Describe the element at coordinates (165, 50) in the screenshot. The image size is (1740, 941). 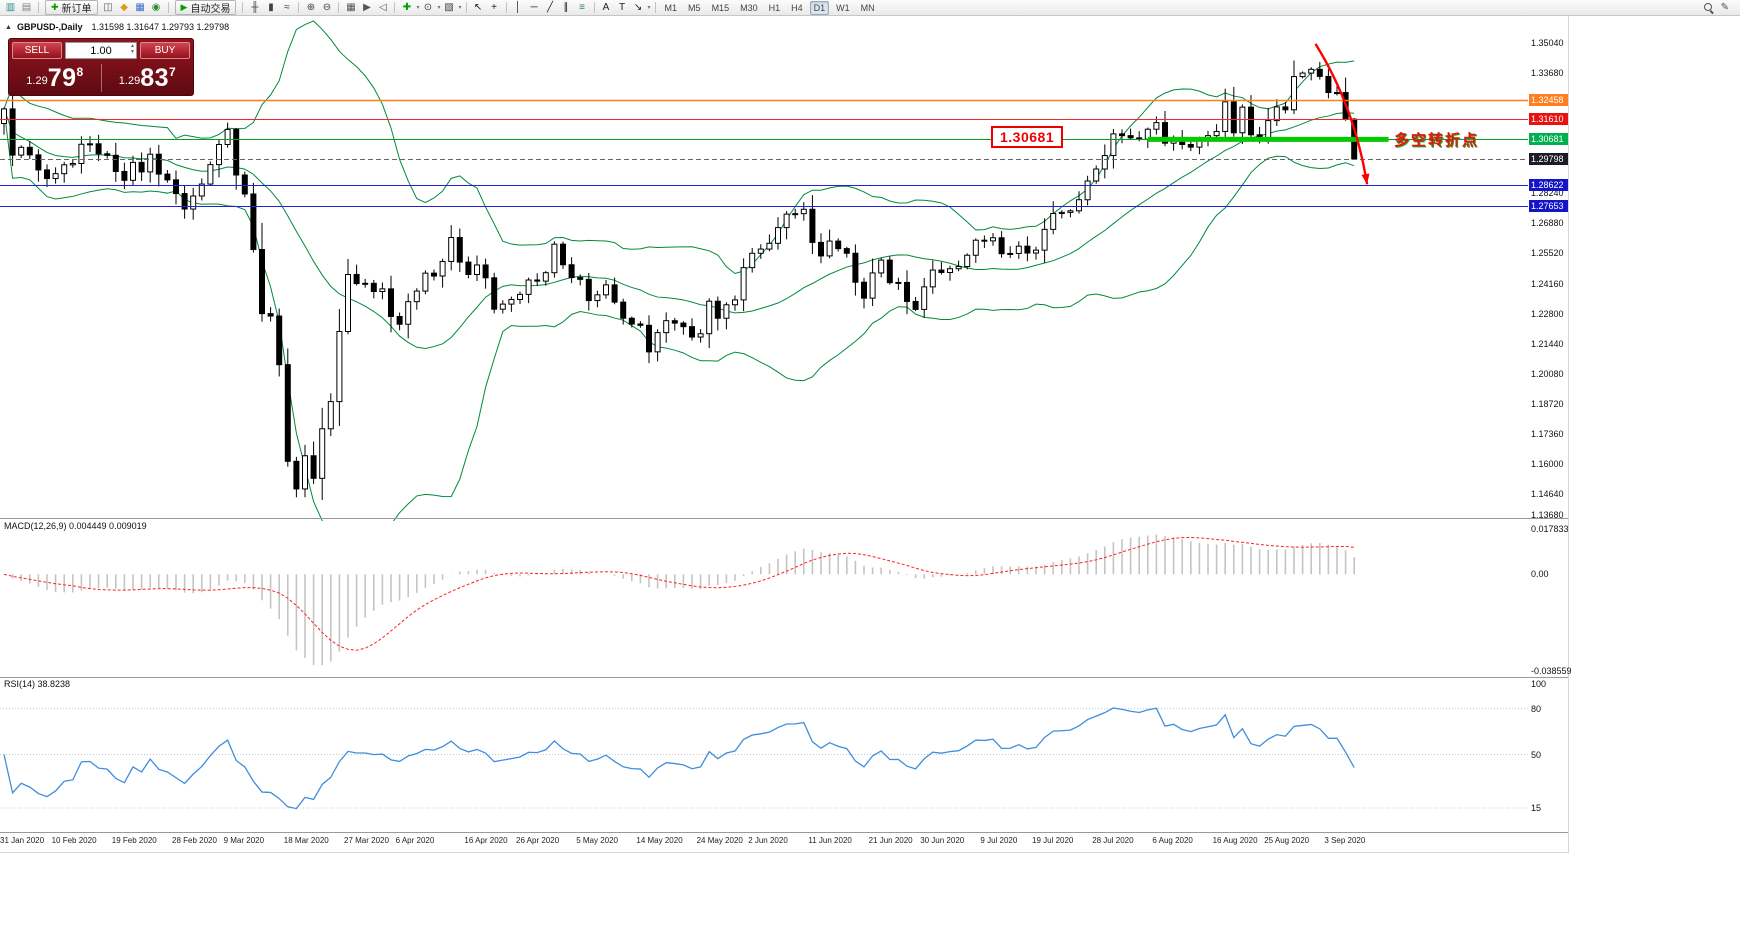
I see `buy-button: BUY` at that location.